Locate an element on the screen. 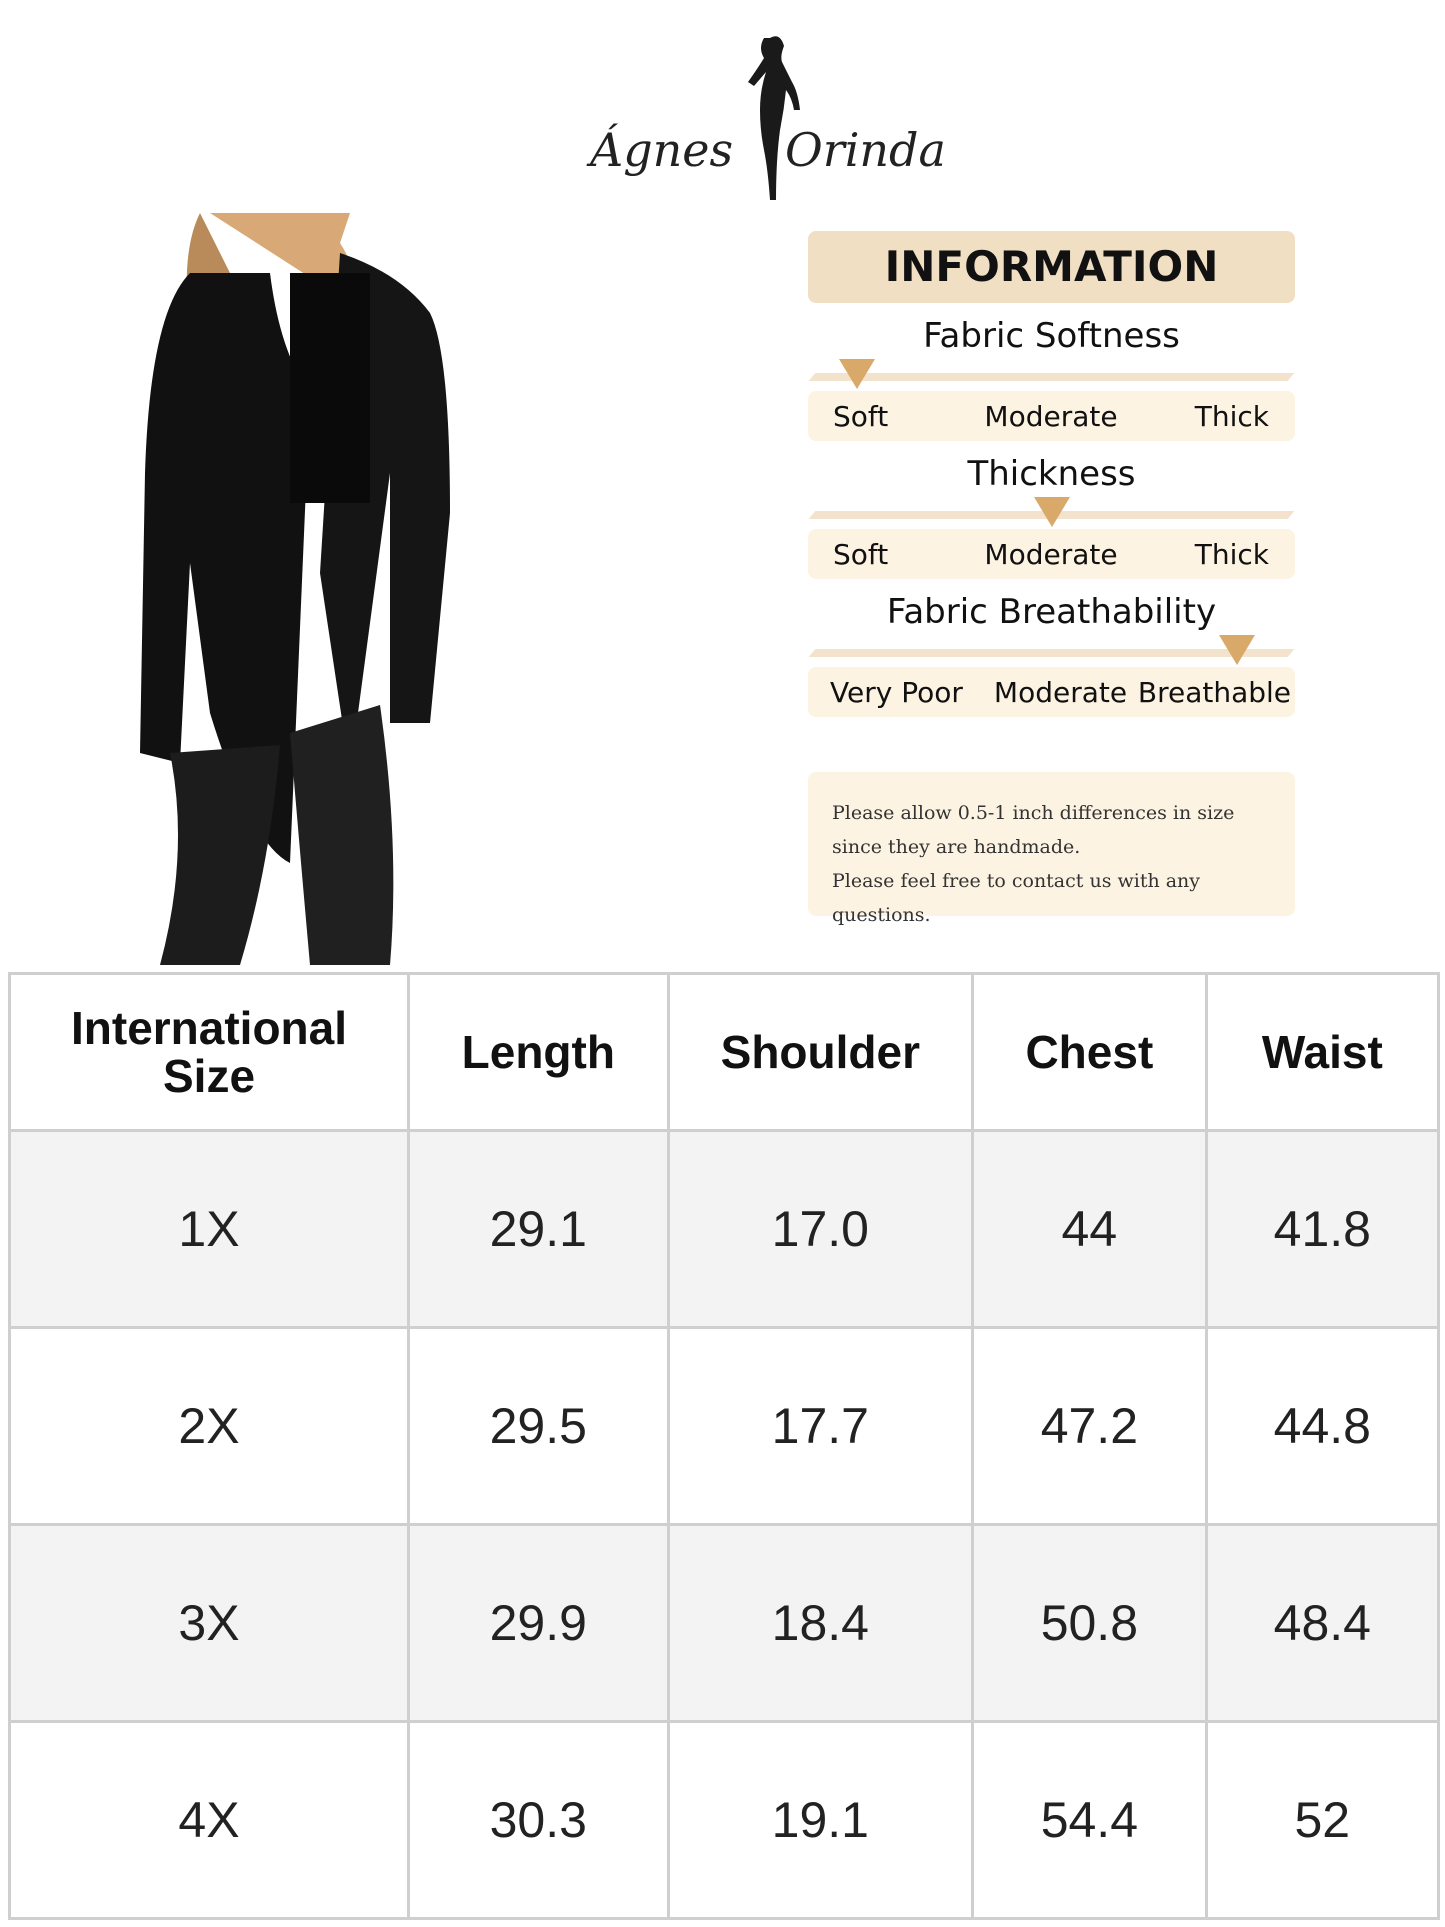 This screenshot has height=1927, width=1445. table-row: 4X 30.3 19.1 54.4 52 is located at coordinates (724, 1820).